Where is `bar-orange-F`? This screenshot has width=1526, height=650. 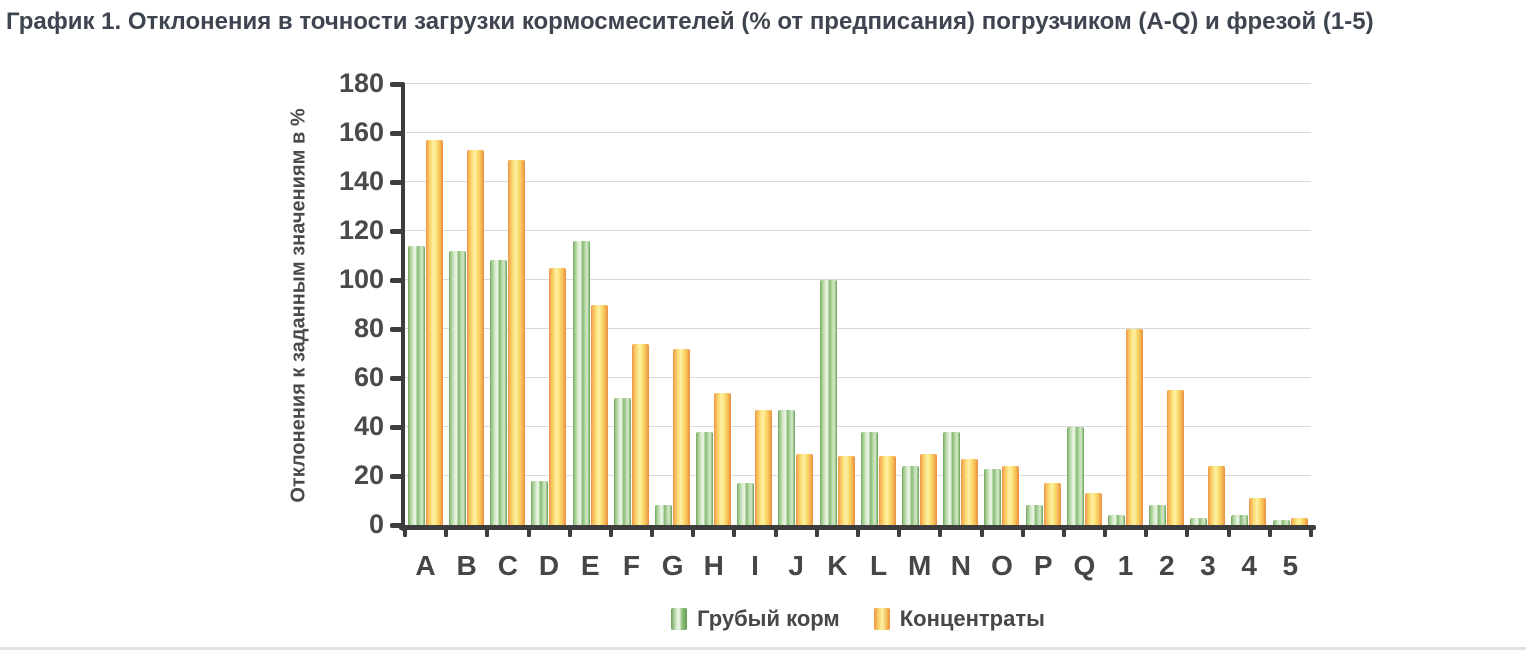
bar-orange-F is located at coordinates (640, 434).